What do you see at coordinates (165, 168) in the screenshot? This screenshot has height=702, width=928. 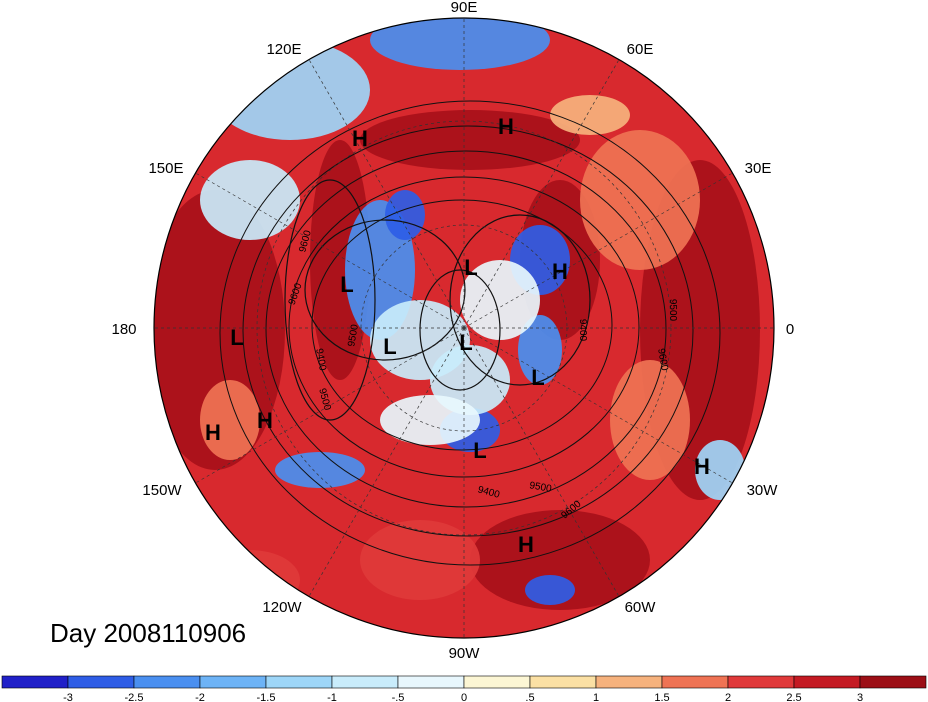 I see `longitude-label: 150E` at bounding box center [165, 168].